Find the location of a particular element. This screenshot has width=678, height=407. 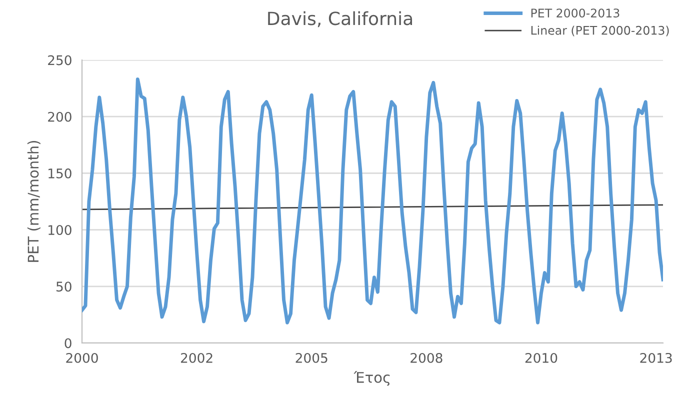

x-tick-label: 2000 is located at coordinates (82, 357).